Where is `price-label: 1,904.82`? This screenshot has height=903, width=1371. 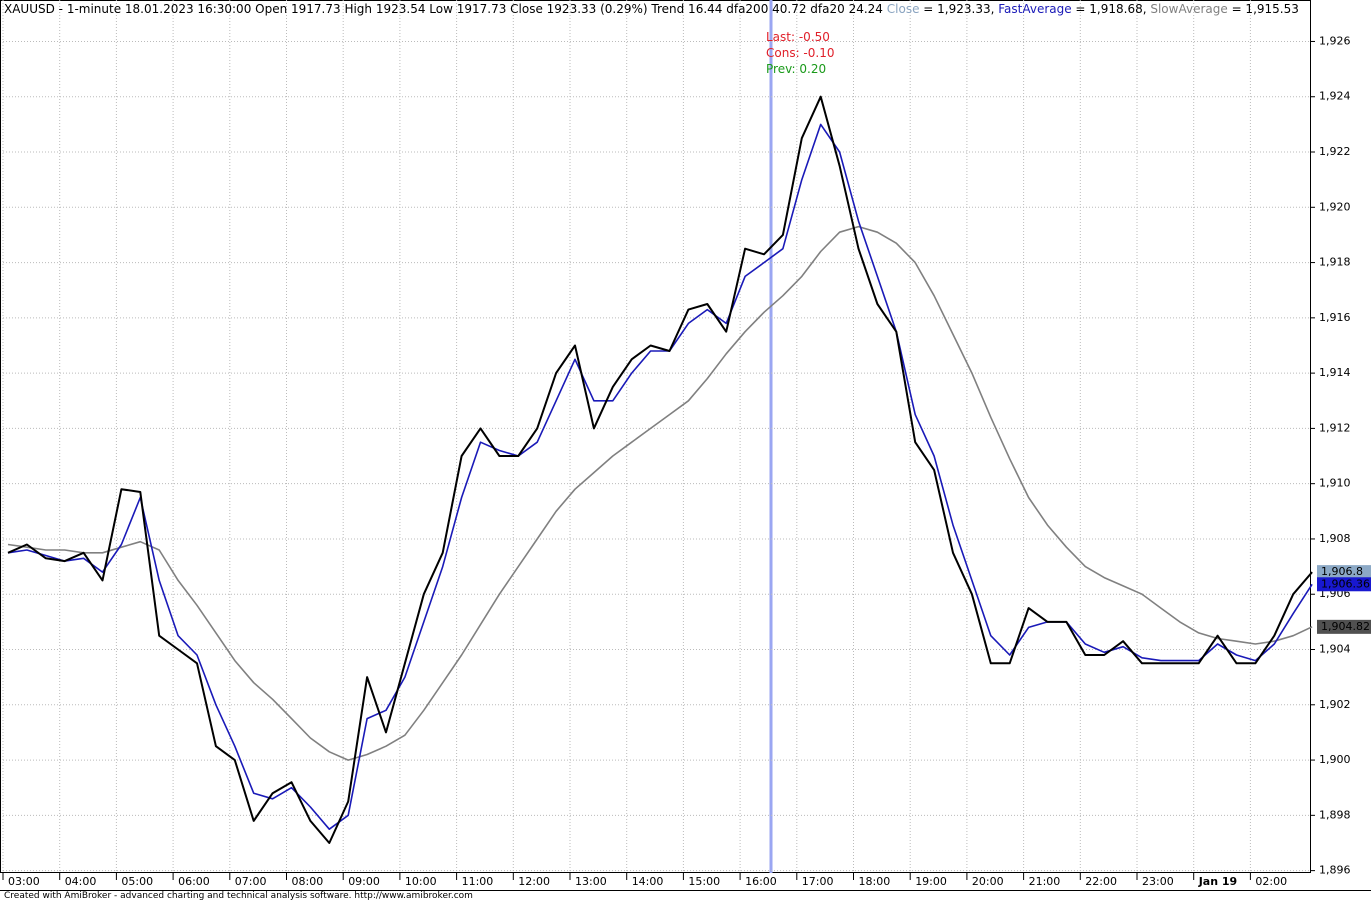 price-label: 1,904.82 is located at coordinates (1345, 626).